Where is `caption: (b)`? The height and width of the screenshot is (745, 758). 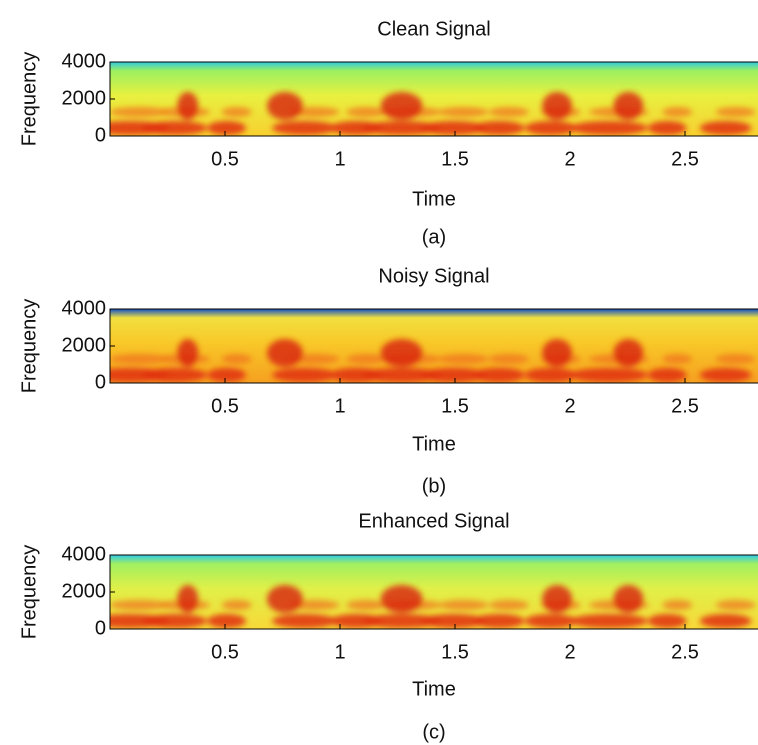
caption: (b) is located at coordinates (434, 486).